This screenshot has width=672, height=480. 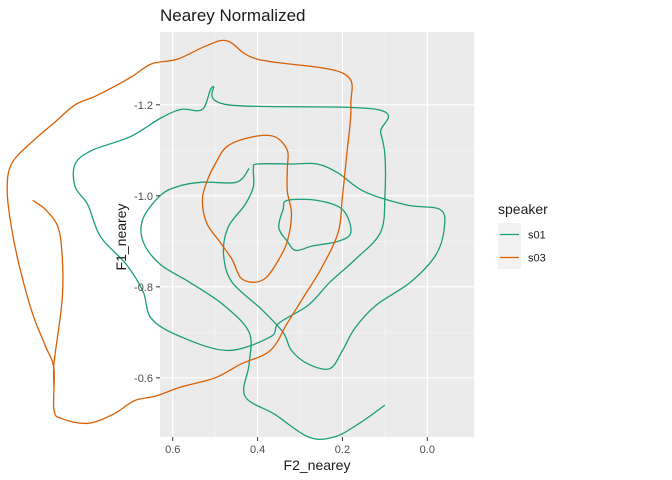 What do you see at coordinates (147, 242) in the screenshot?
I see `y-axis-ticks: -1.2 -1.0 -0.8 -0.6` at bounding box center [147, 242].